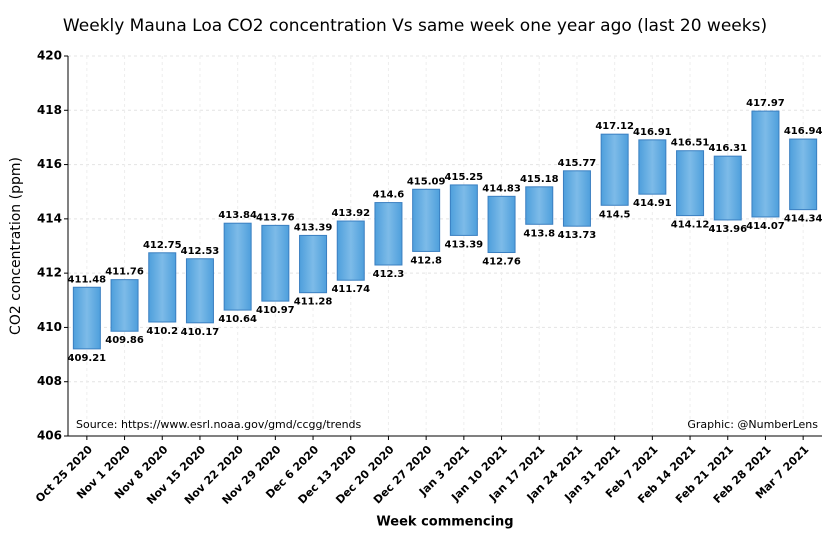  What do you see at coordinates (49, 56) in the screenshot?
I see `y-tick-label: 420` at bounding box center [49, 56].